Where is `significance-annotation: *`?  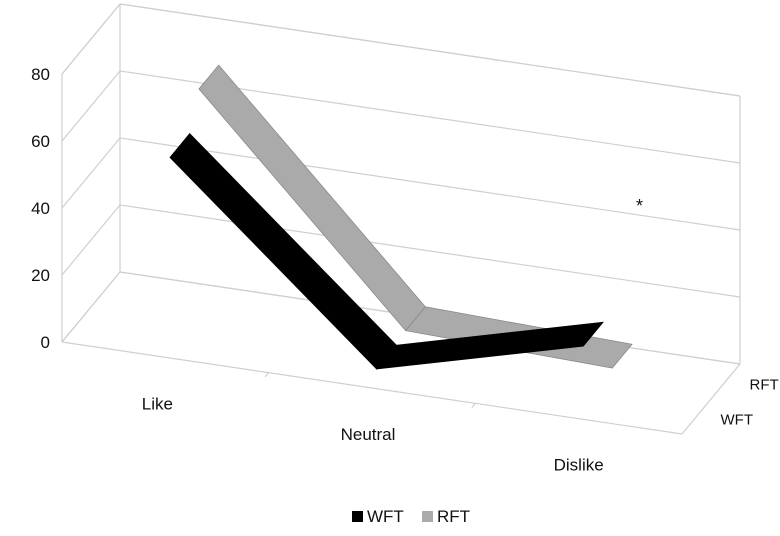 significance-annotation: * is located at coordinates (639, 206).